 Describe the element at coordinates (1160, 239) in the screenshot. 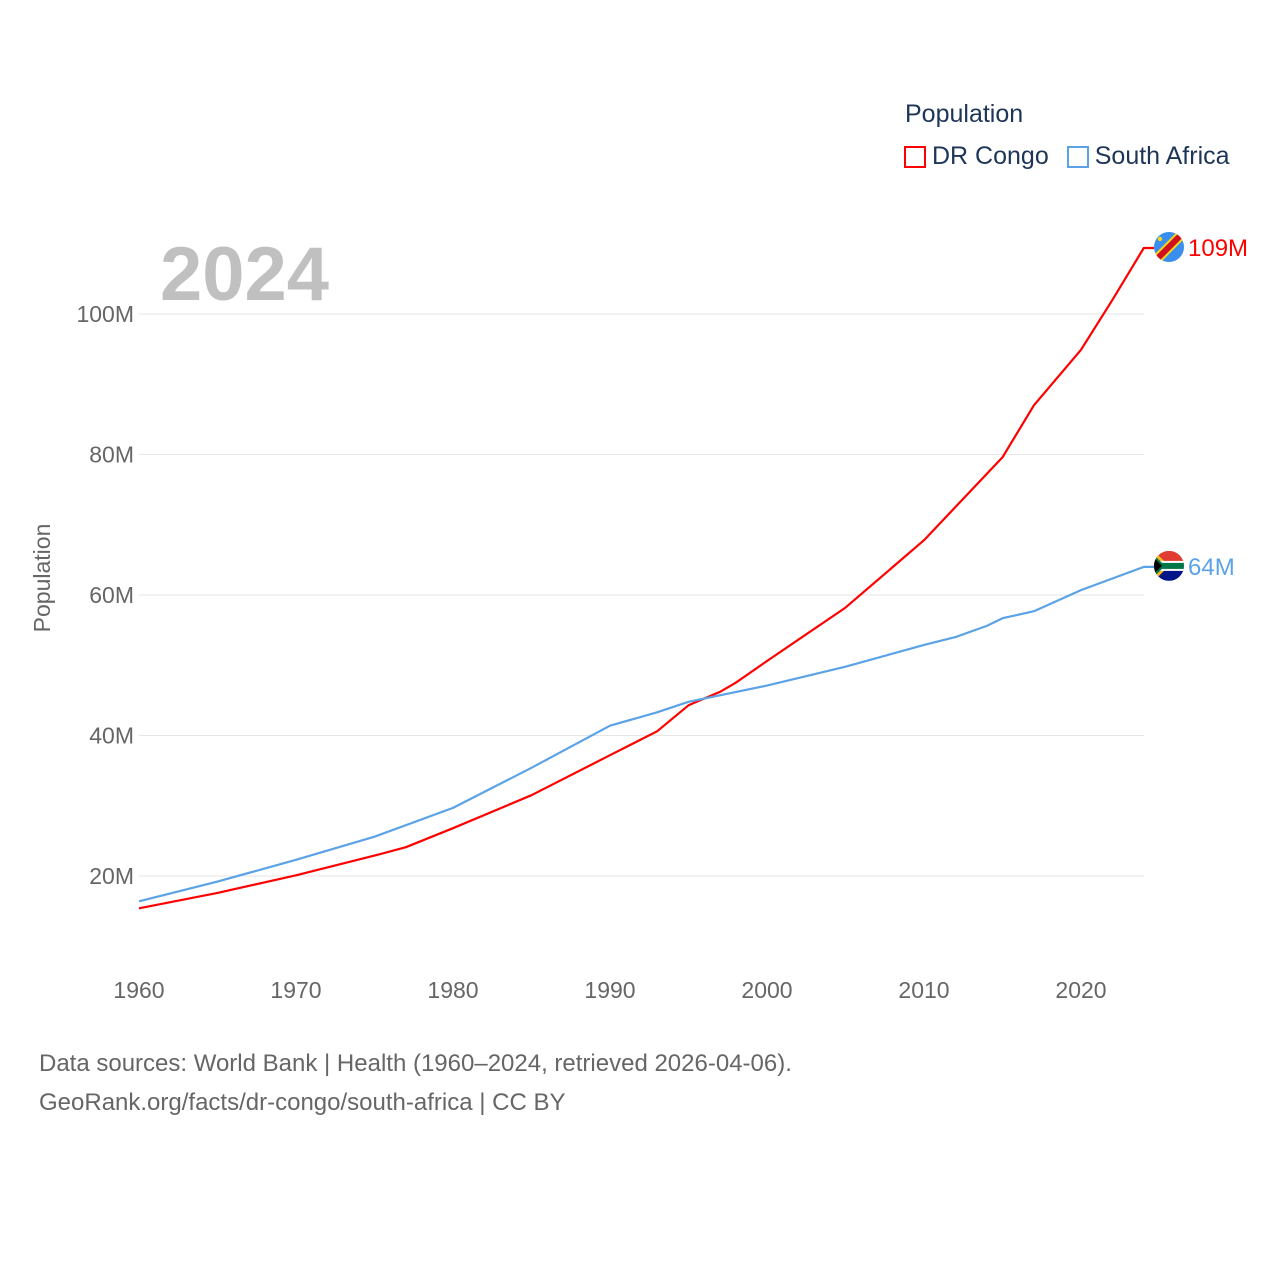

I see `flag-star` at that location.